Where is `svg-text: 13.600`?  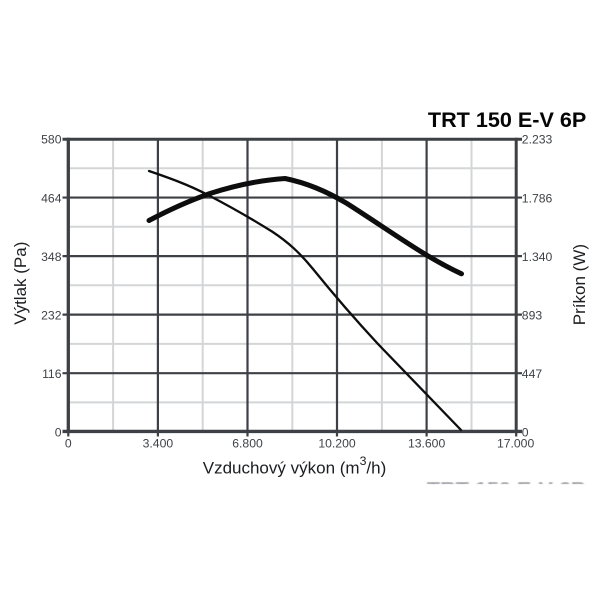
svg-text: 13.600 is located at coordinates (426, 443).